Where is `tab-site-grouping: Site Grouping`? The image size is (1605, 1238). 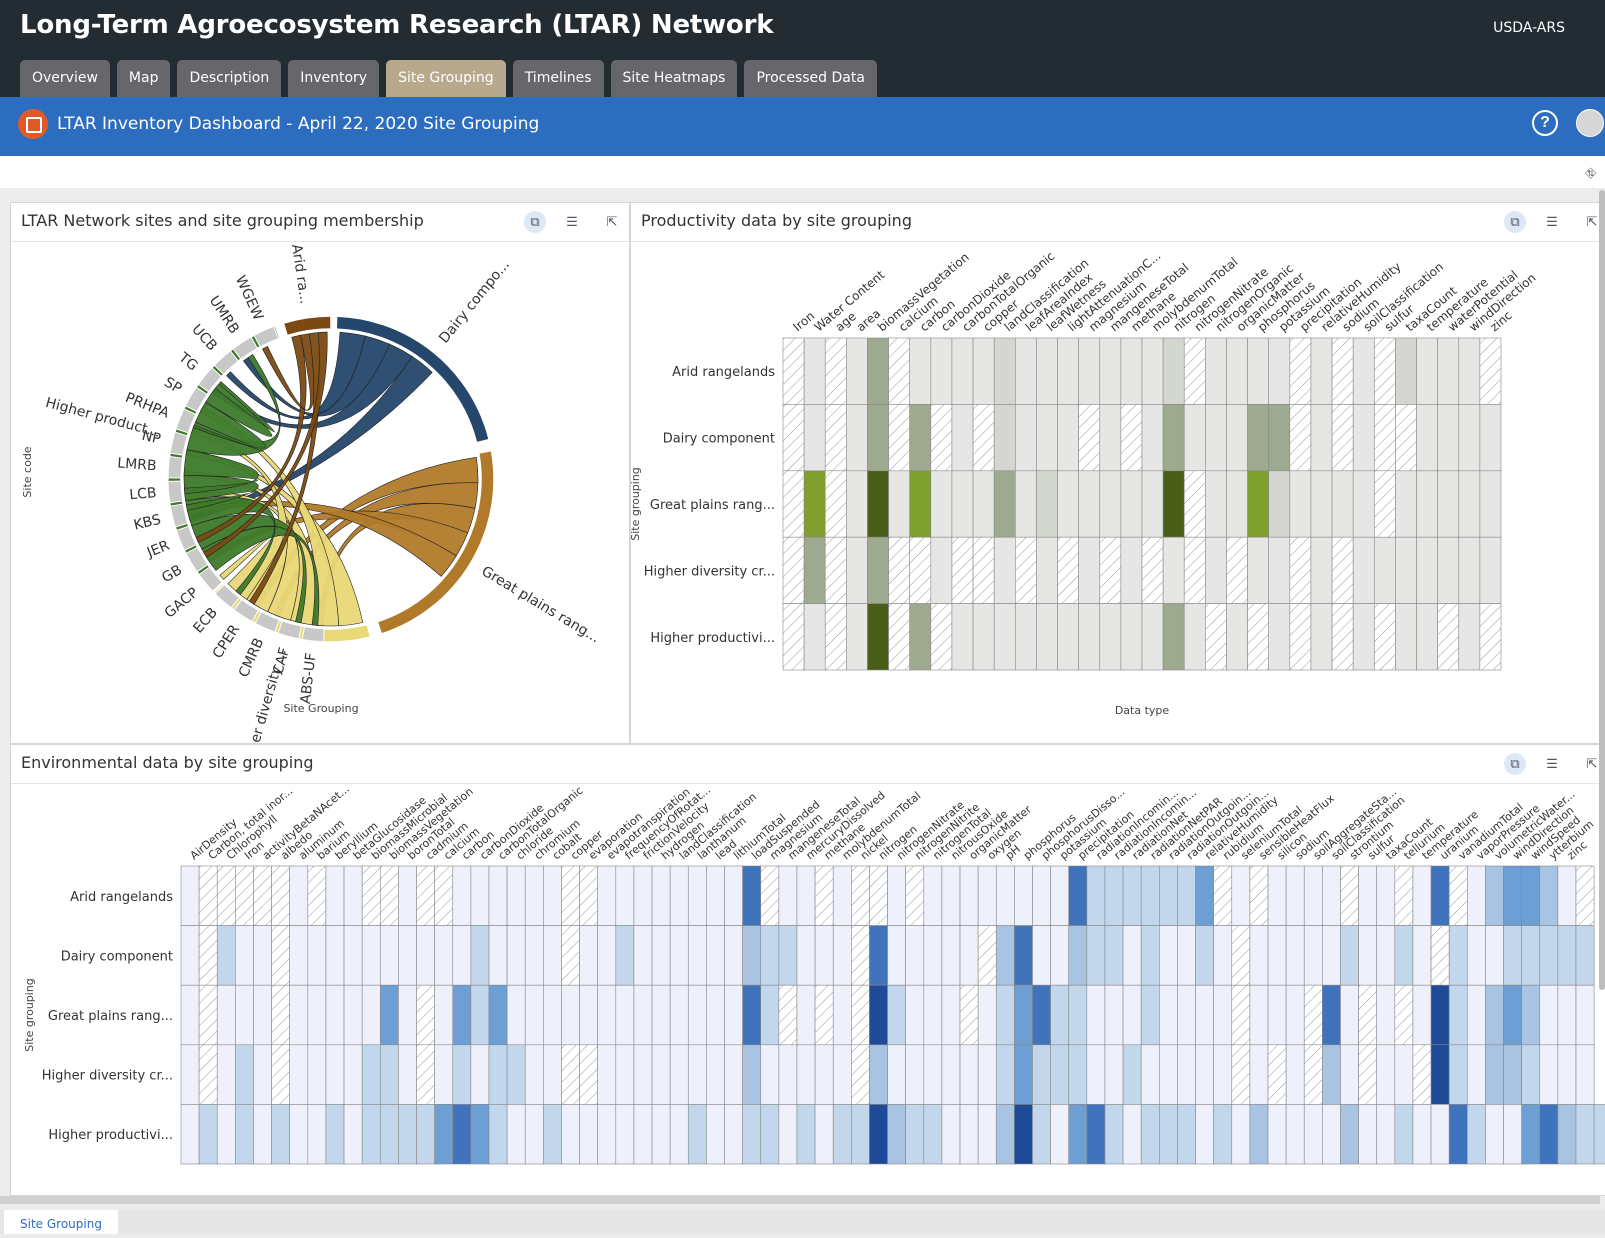
tab-site-grouping: Site Grouping is located at coordinates (446, 78).